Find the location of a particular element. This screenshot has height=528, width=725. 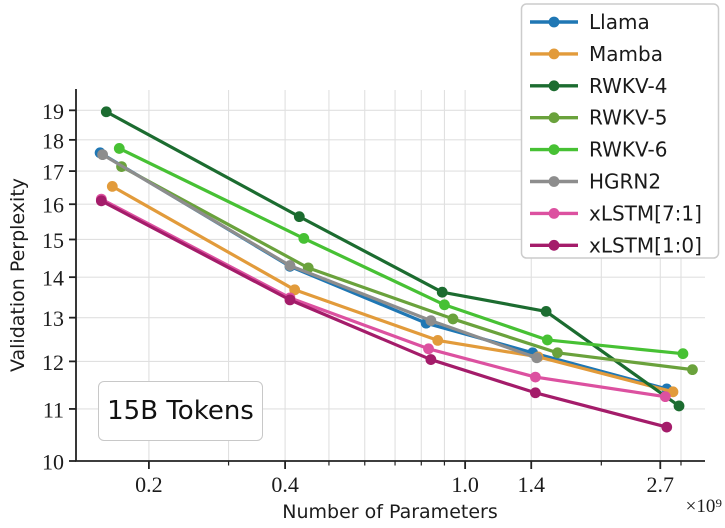

legend-item-RWKV-5: RWKV-5 is located at coordinates (598, 118).